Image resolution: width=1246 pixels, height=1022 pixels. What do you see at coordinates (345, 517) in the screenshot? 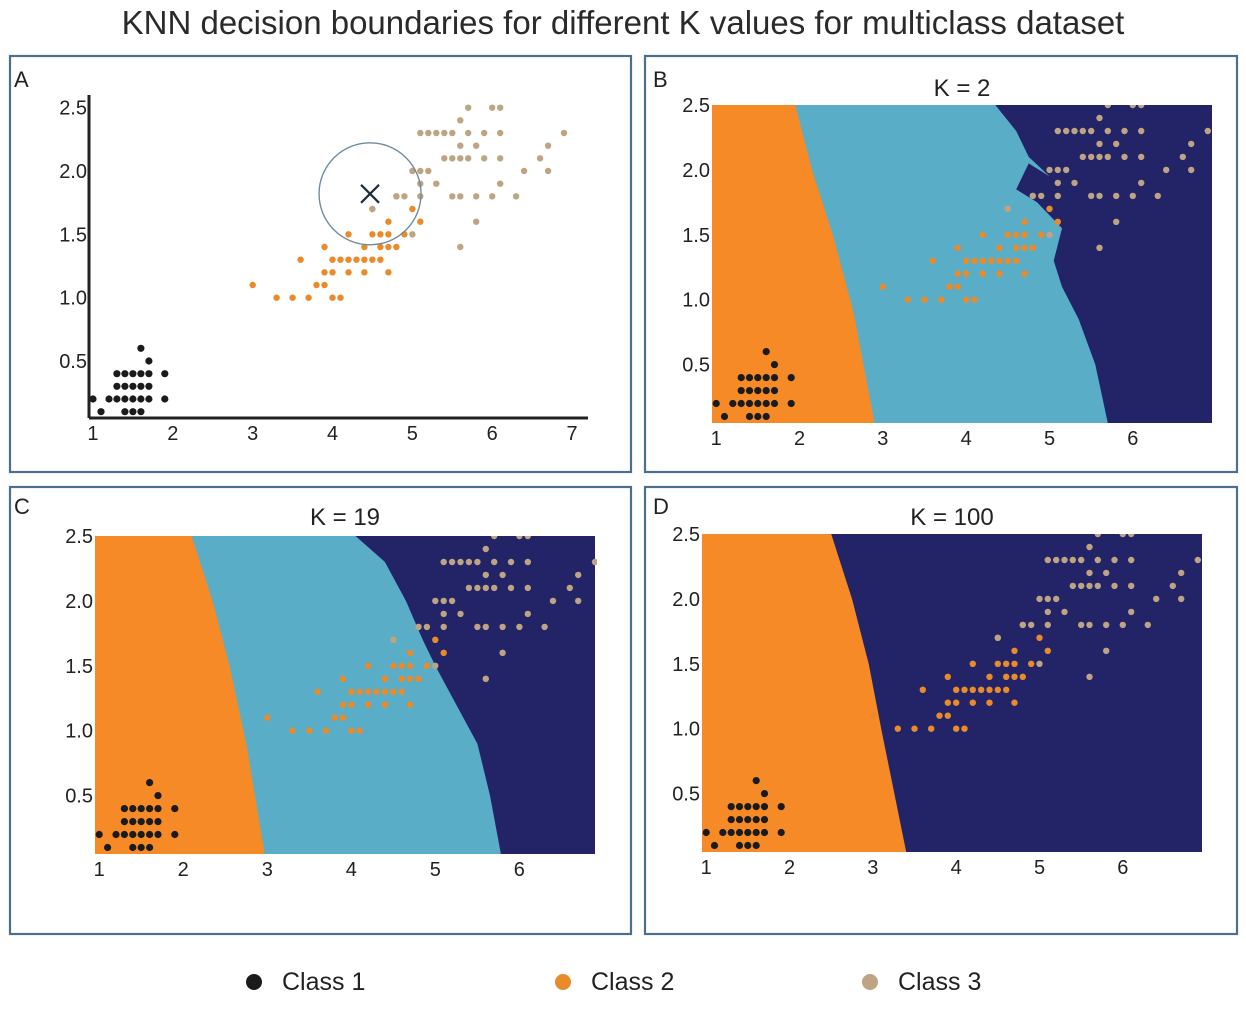
I see `panel-title: K = 19` at bounding box center [345, 517].